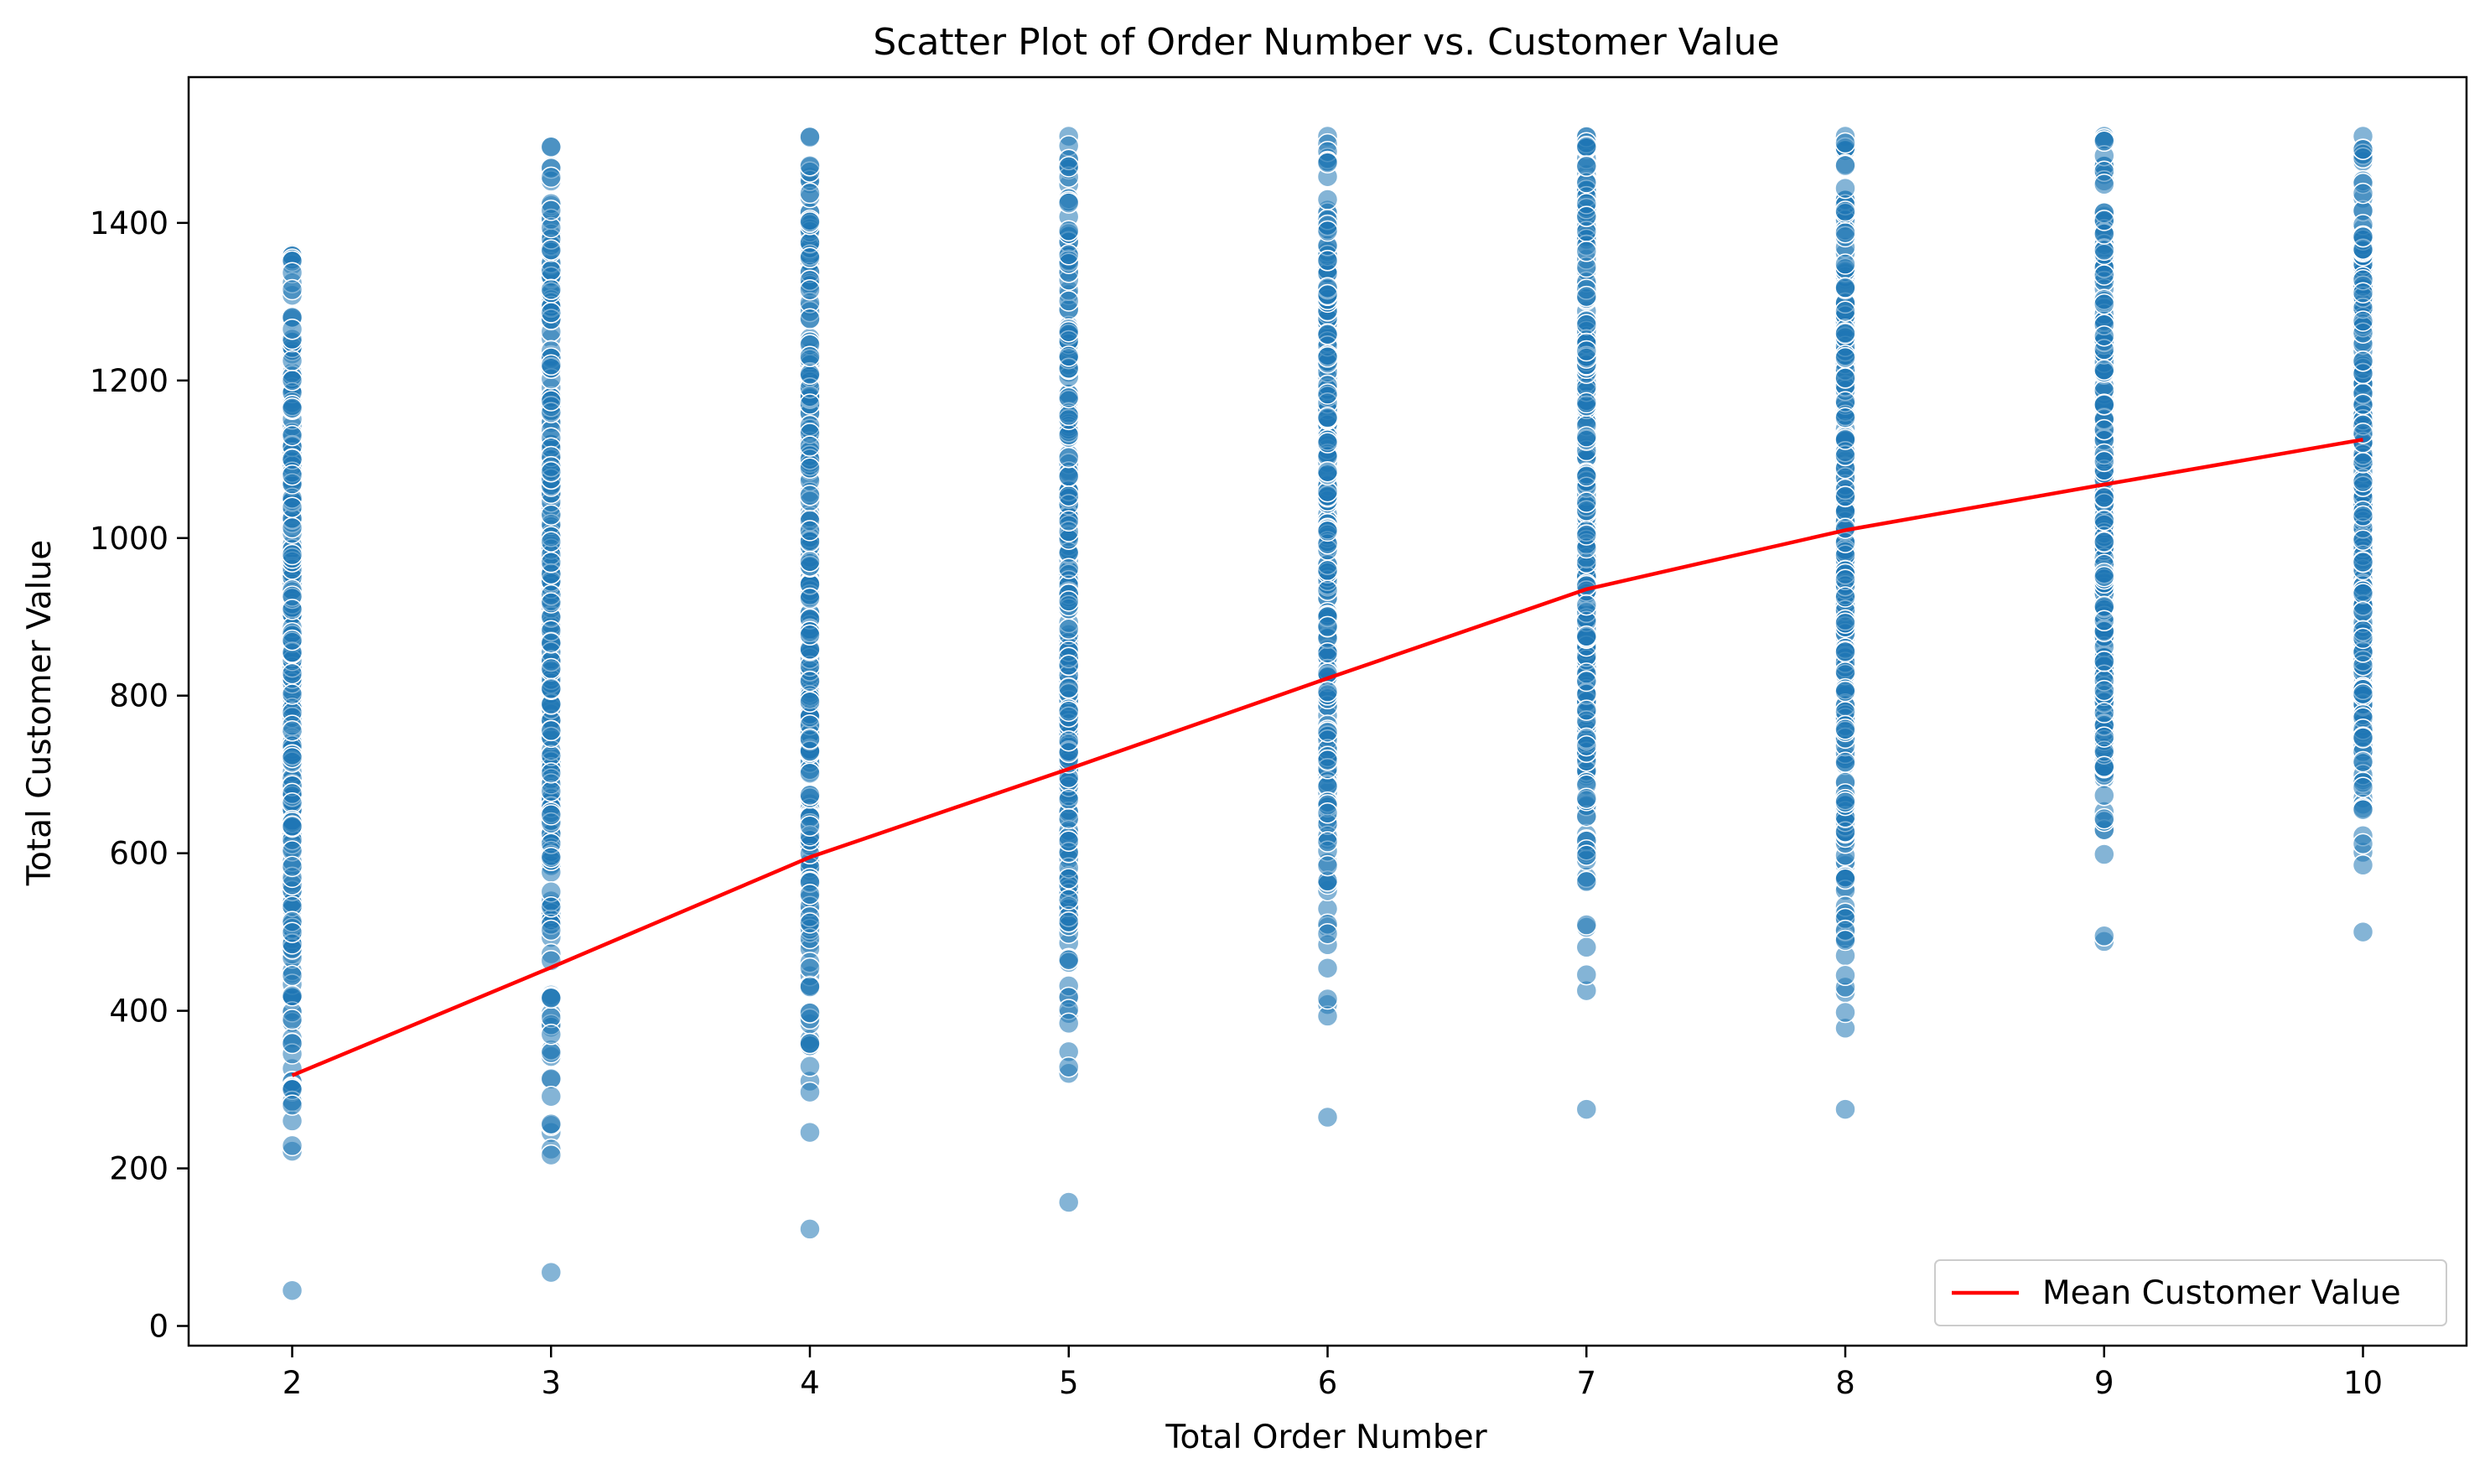  Describe the element at coordinates (129, 539) in the screenshot. I see `y-tick-label: 1000` at that location.